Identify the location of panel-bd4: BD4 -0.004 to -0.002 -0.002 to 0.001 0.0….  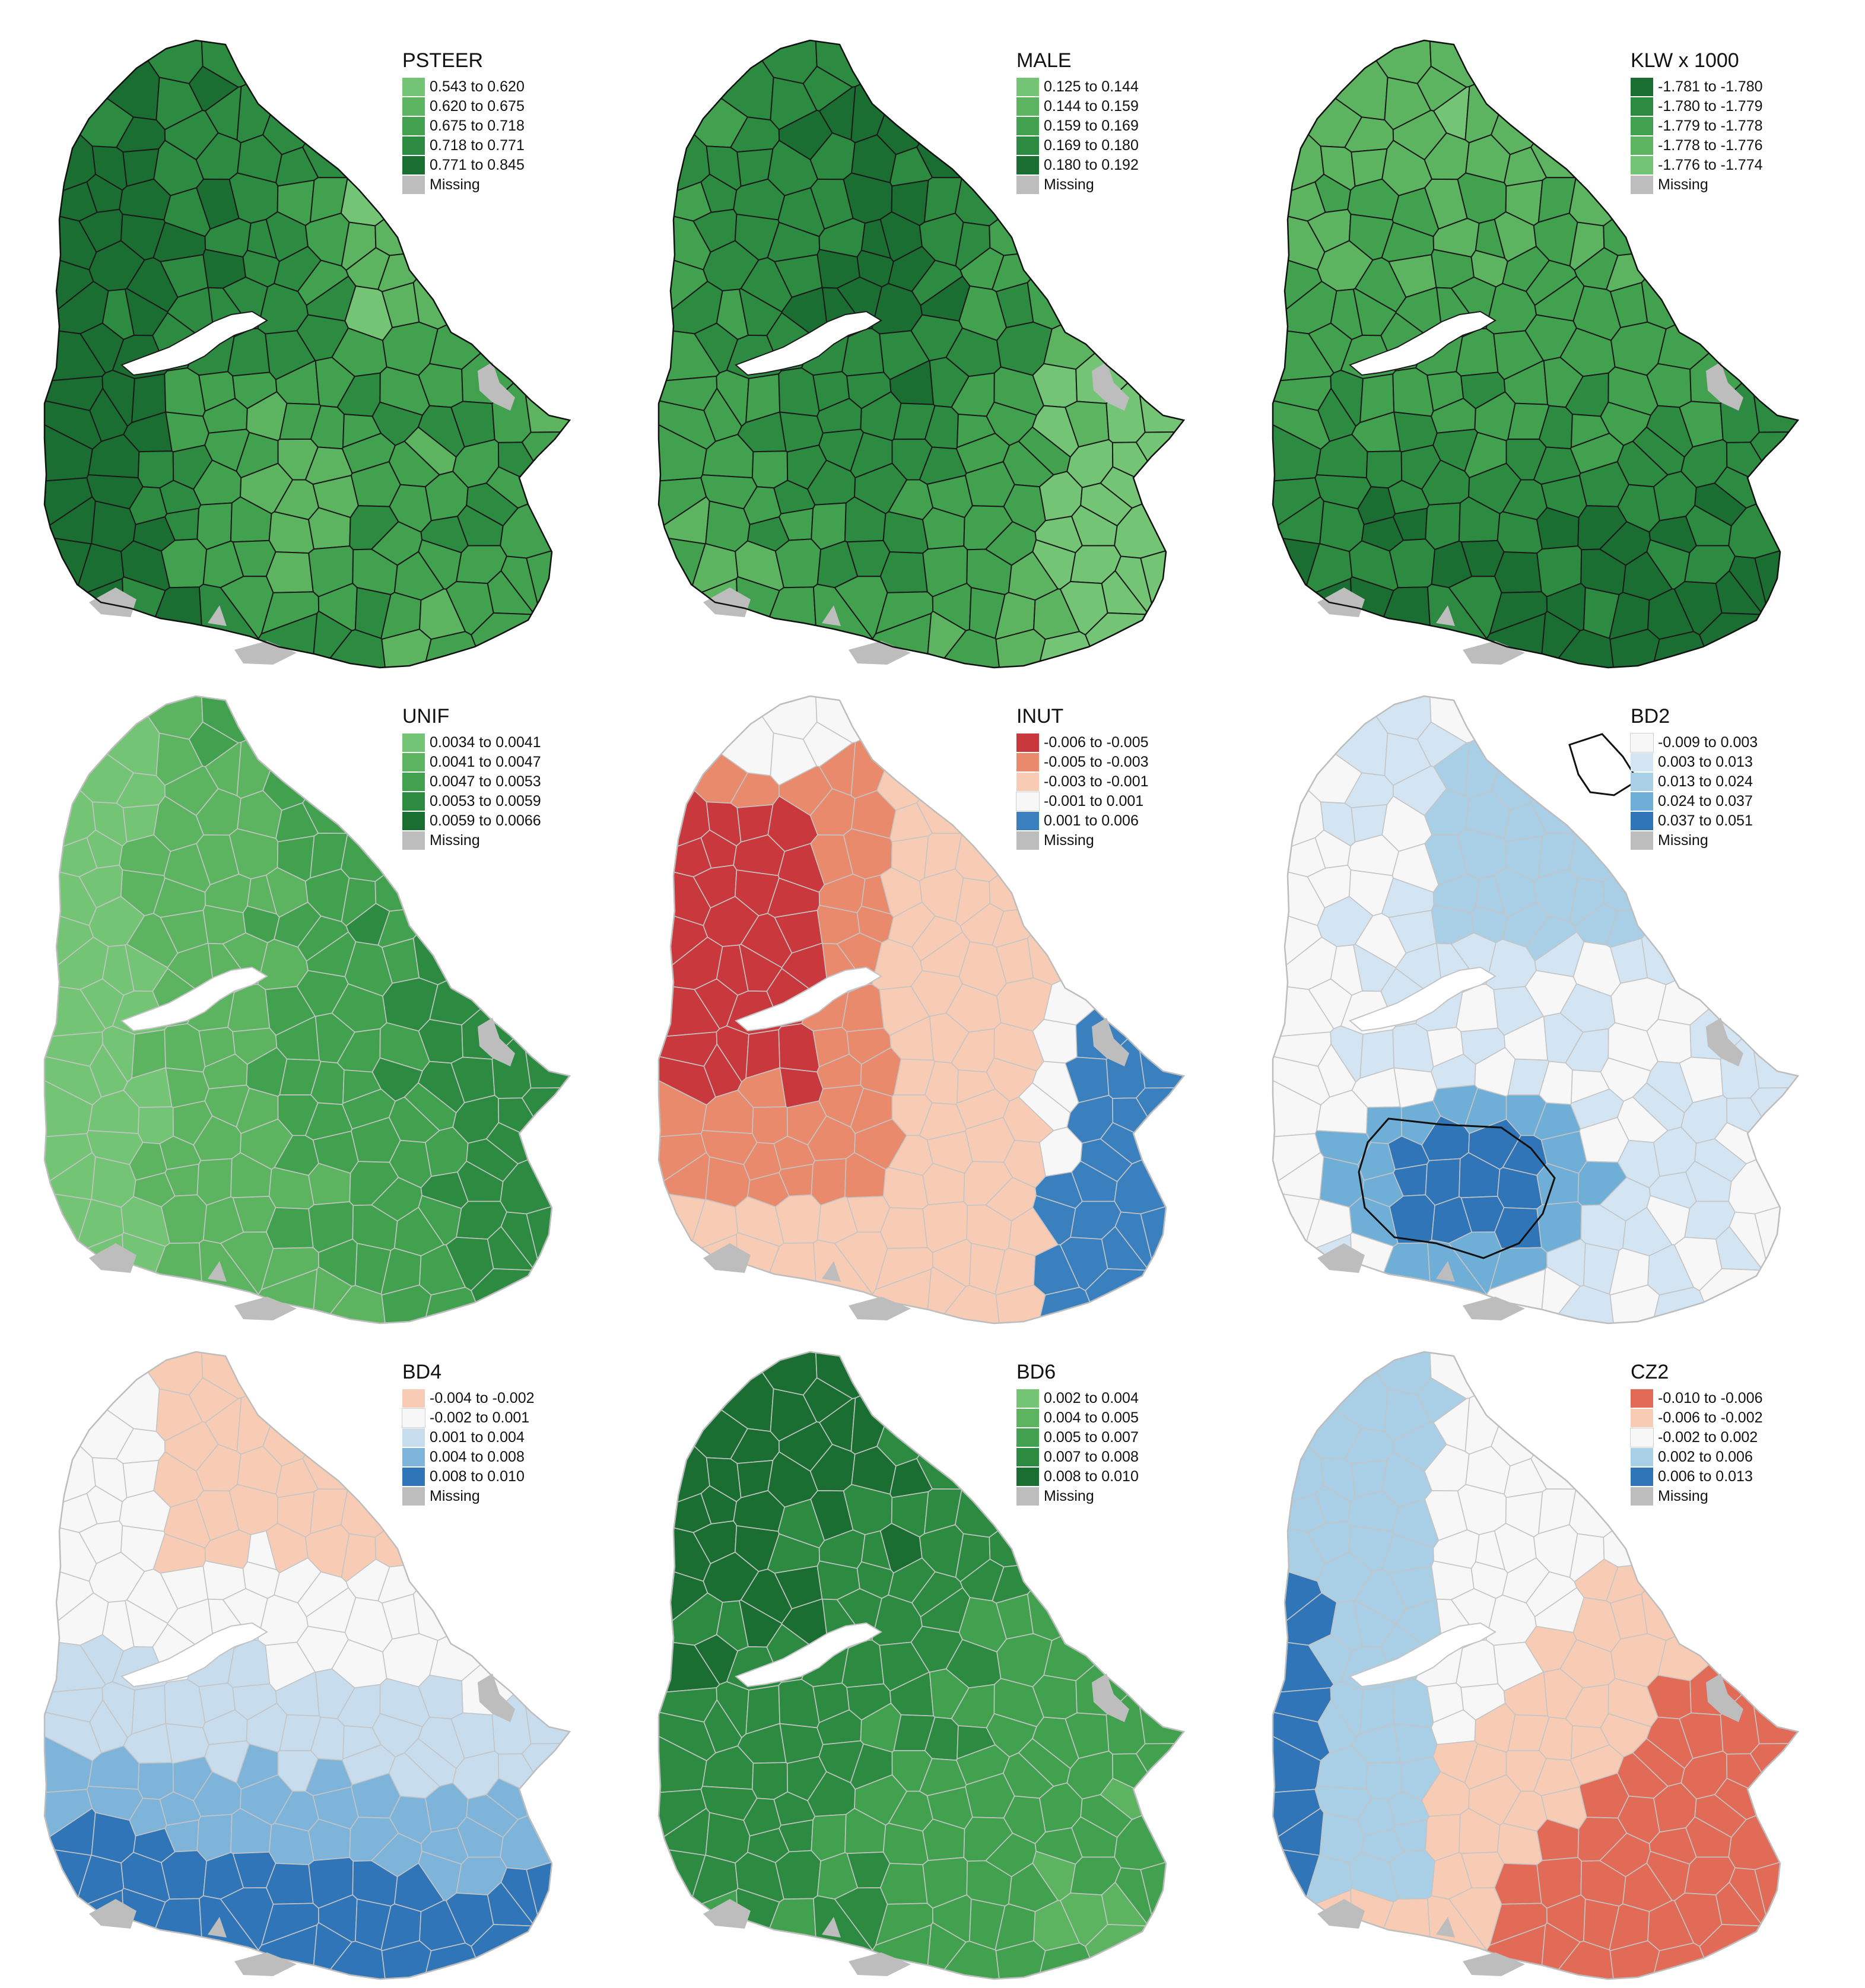
(321, 1668).